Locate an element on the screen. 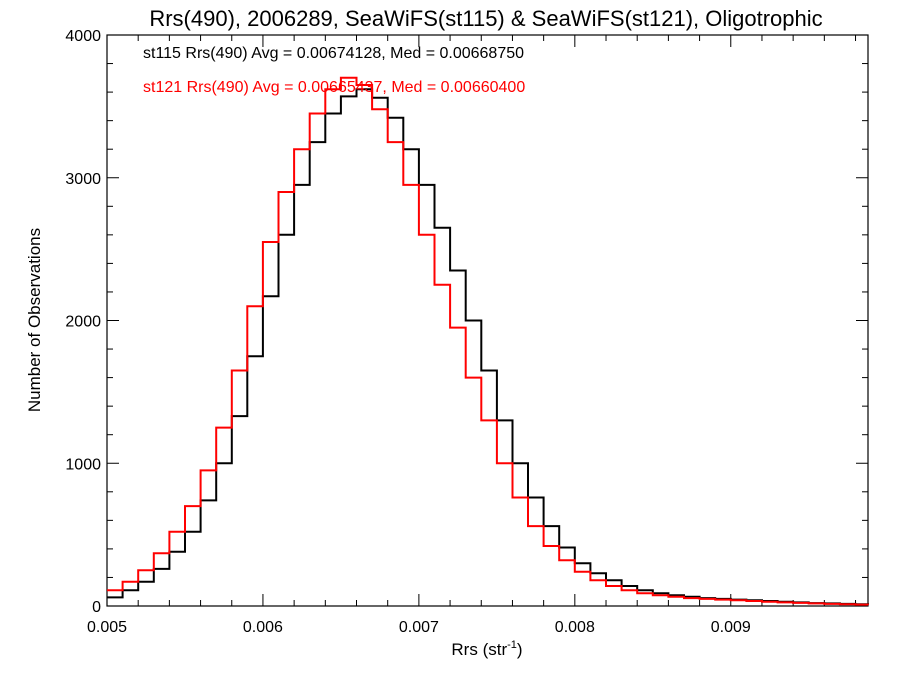  y-tick-label: 2000 is located at coordinates (83, 322).